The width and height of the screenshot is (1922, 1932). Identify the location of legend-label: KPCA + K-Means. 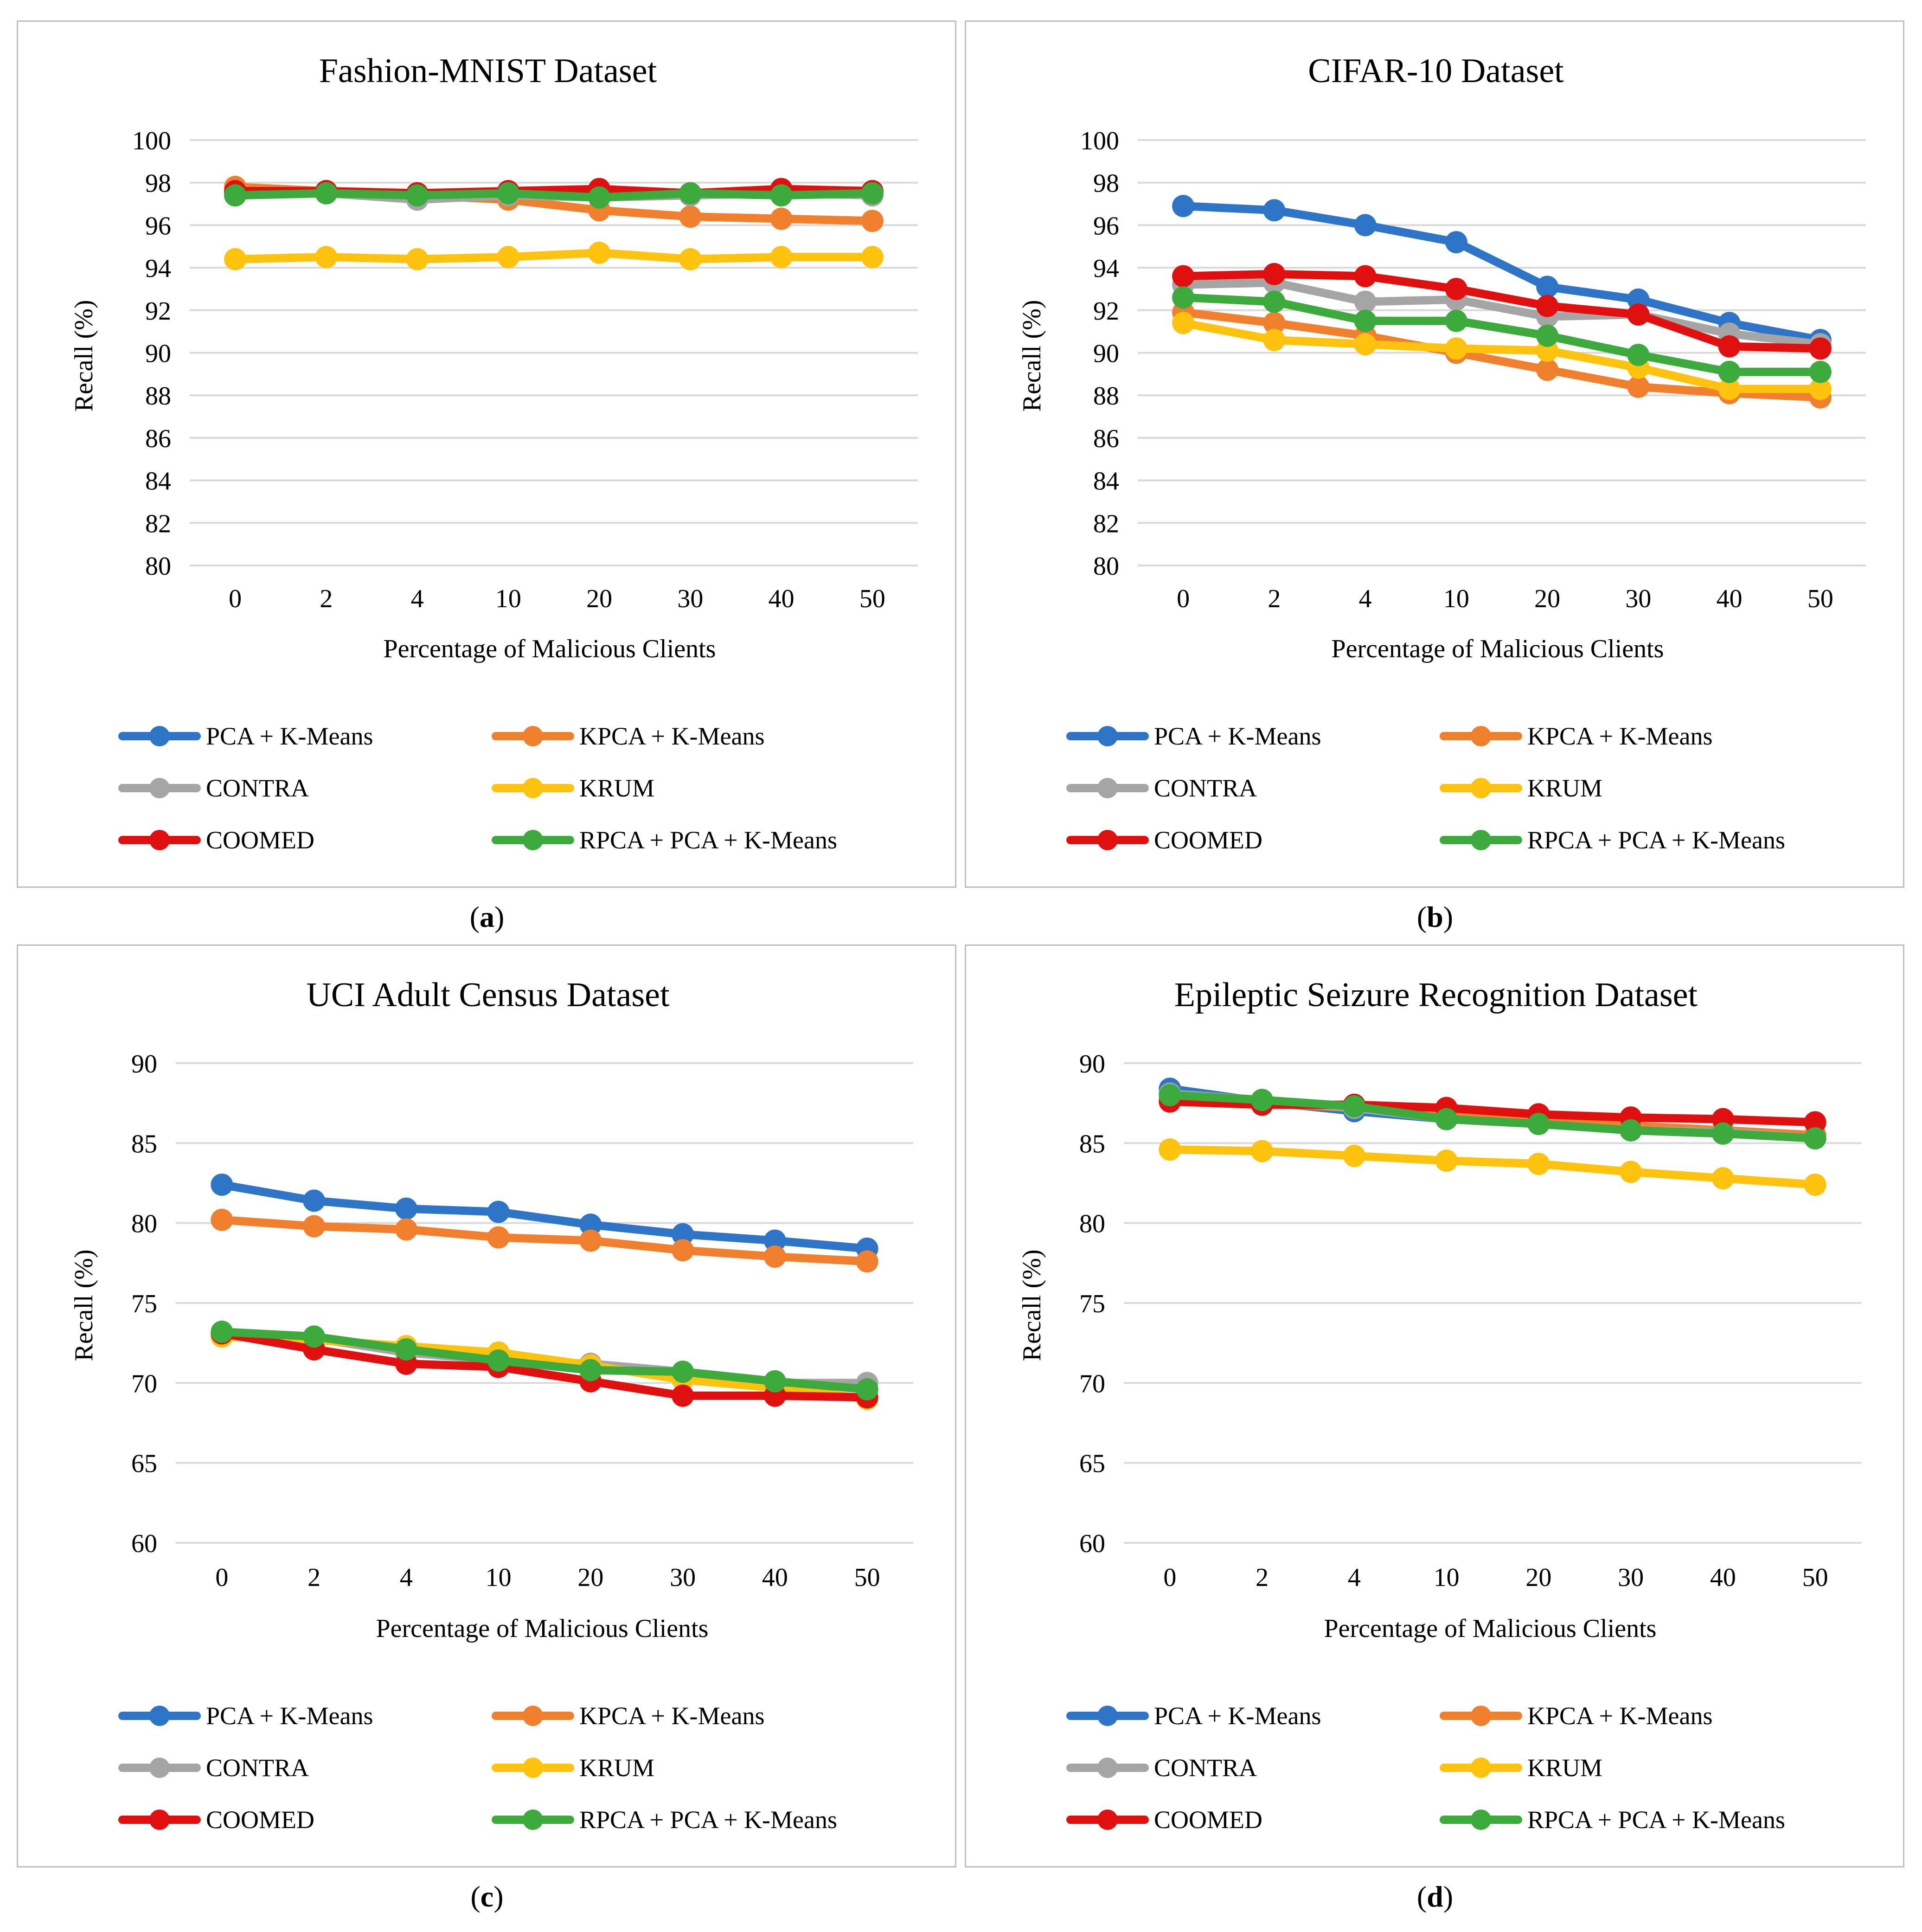
(1619, 736).